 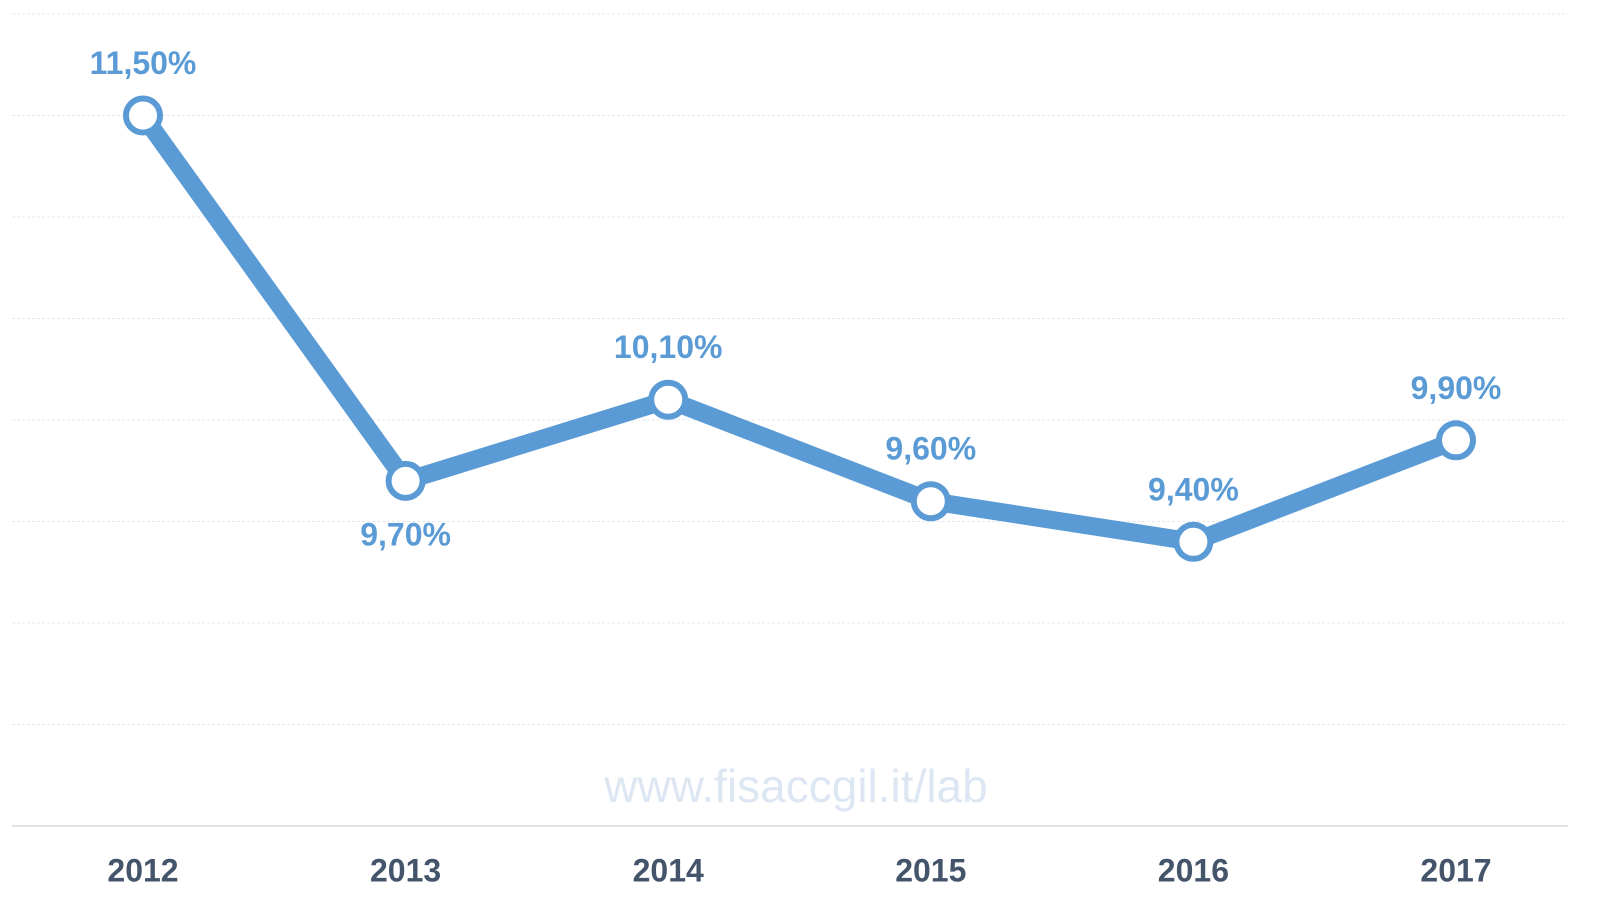 I want to click on data-label: 10,10%, so click(x=668, y=347).